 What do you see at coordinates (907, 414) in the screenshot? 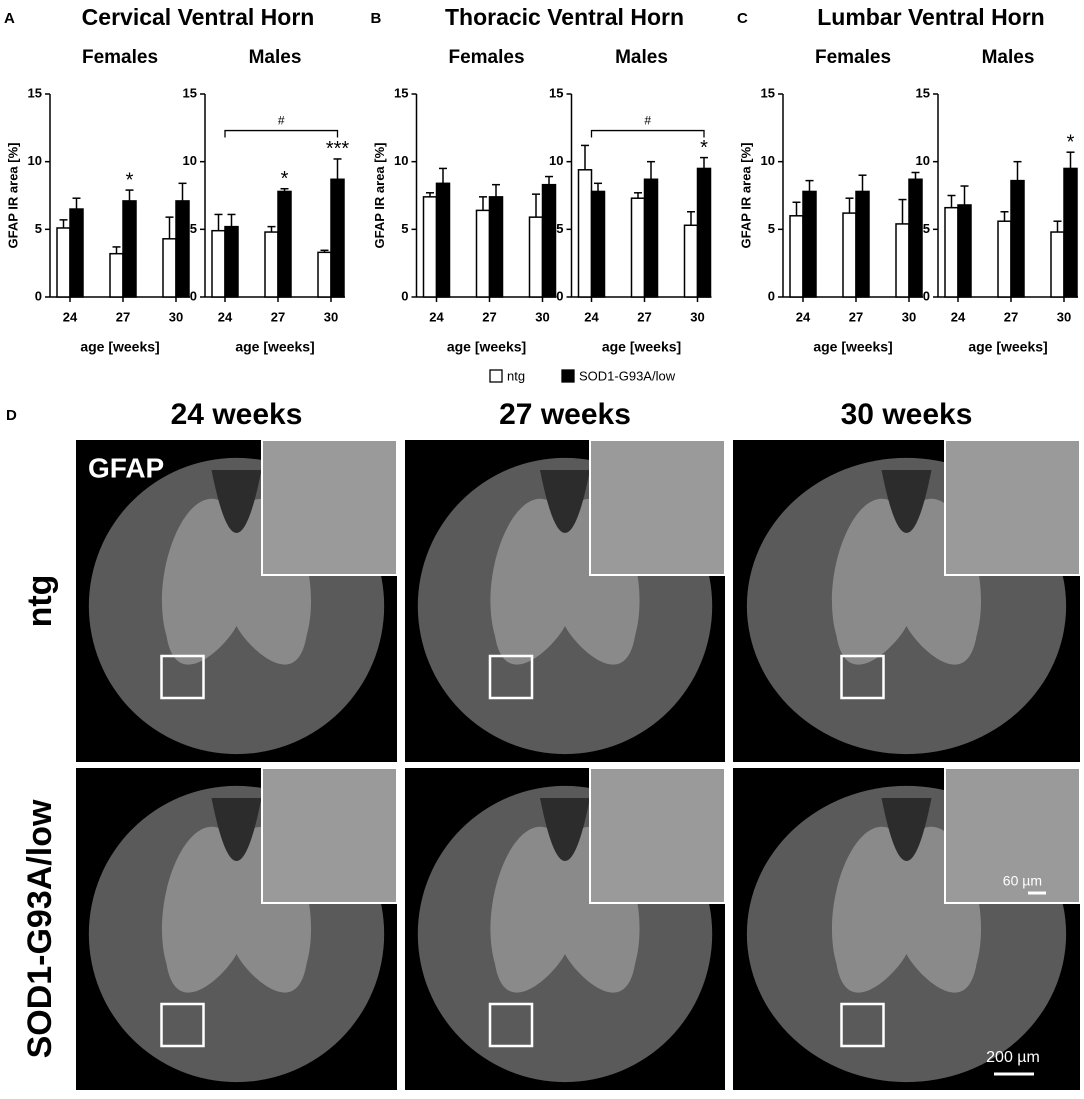
I see `column-label: 30 weeks` at bounding box center [907, 414].